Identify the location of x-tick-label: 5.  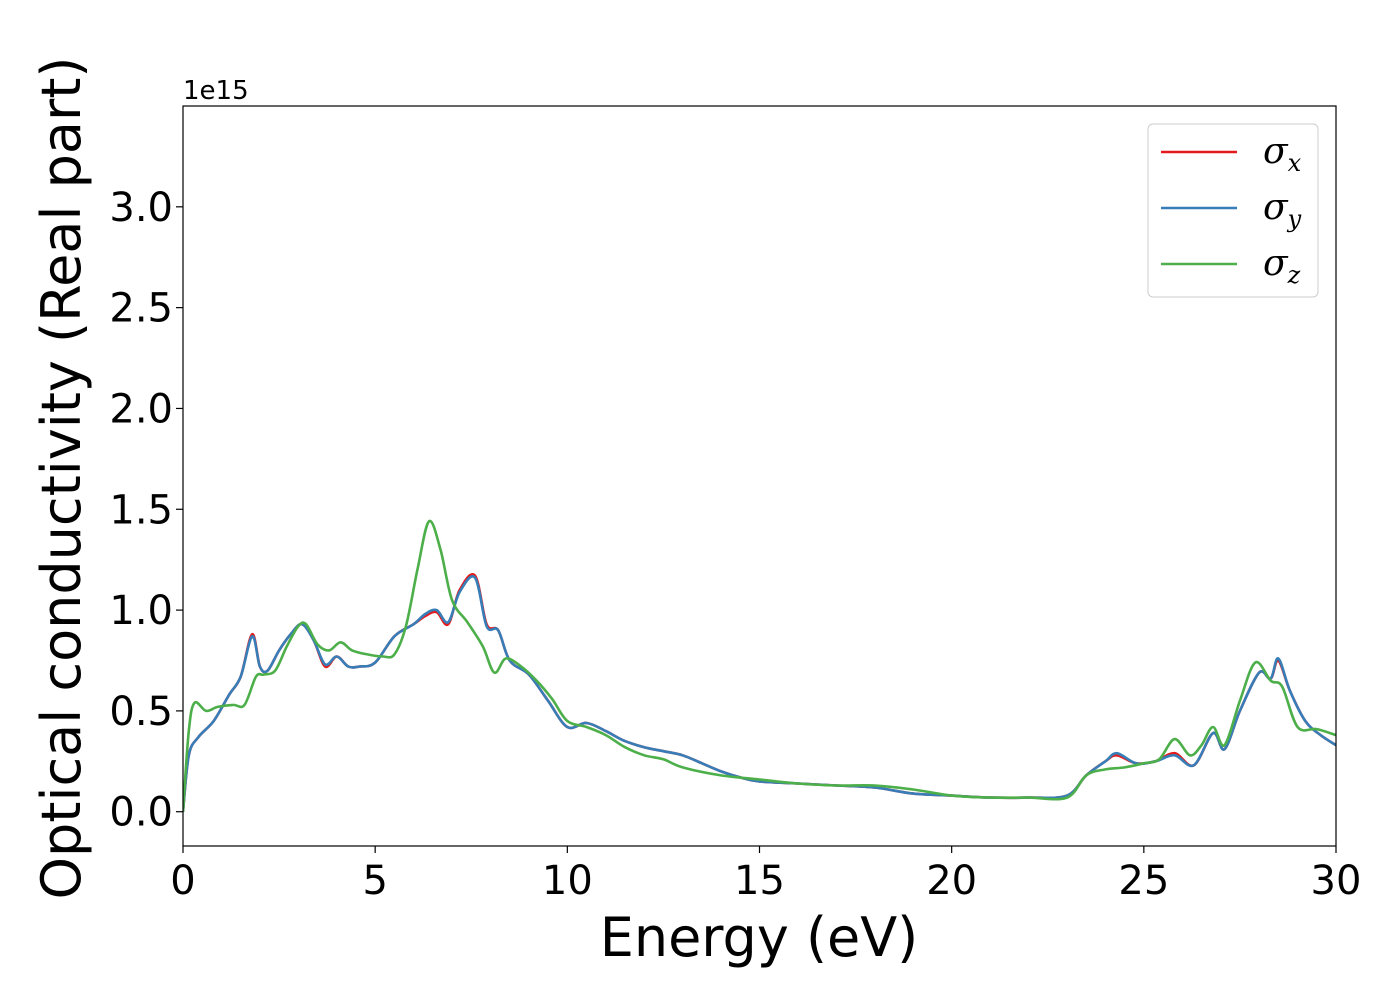
(374, 881).